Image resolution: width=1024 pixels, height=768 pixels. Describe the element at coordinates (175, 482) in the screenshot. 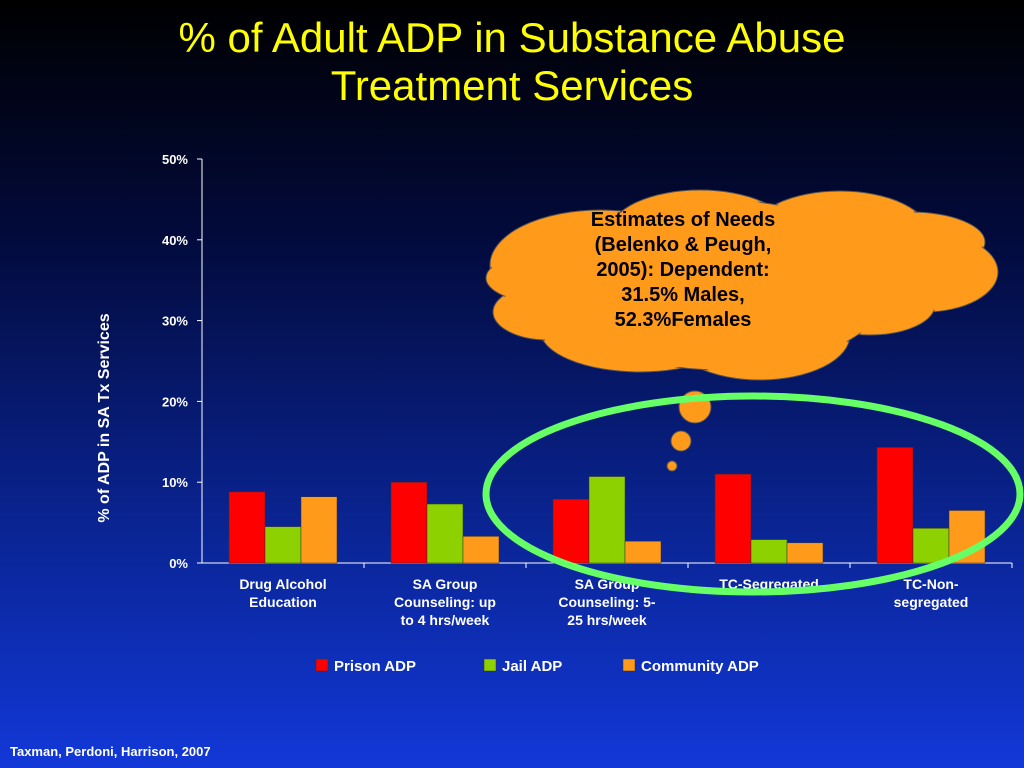

I see `y-tick-label: 10%` at that location.